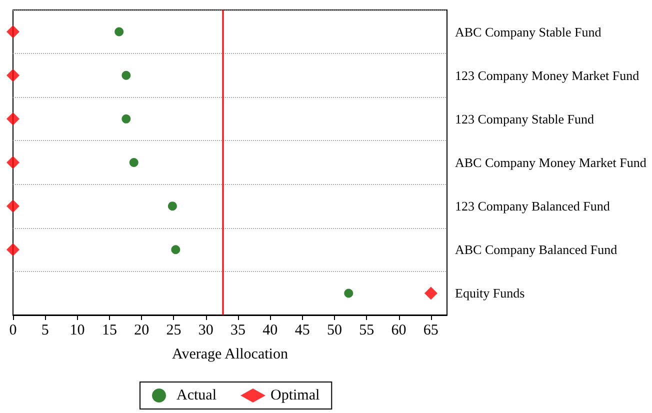  What do you see at coordinates (295, 396) in the screenshot?
I see `legend-label: Optimal` at bounding box center [295, 396].